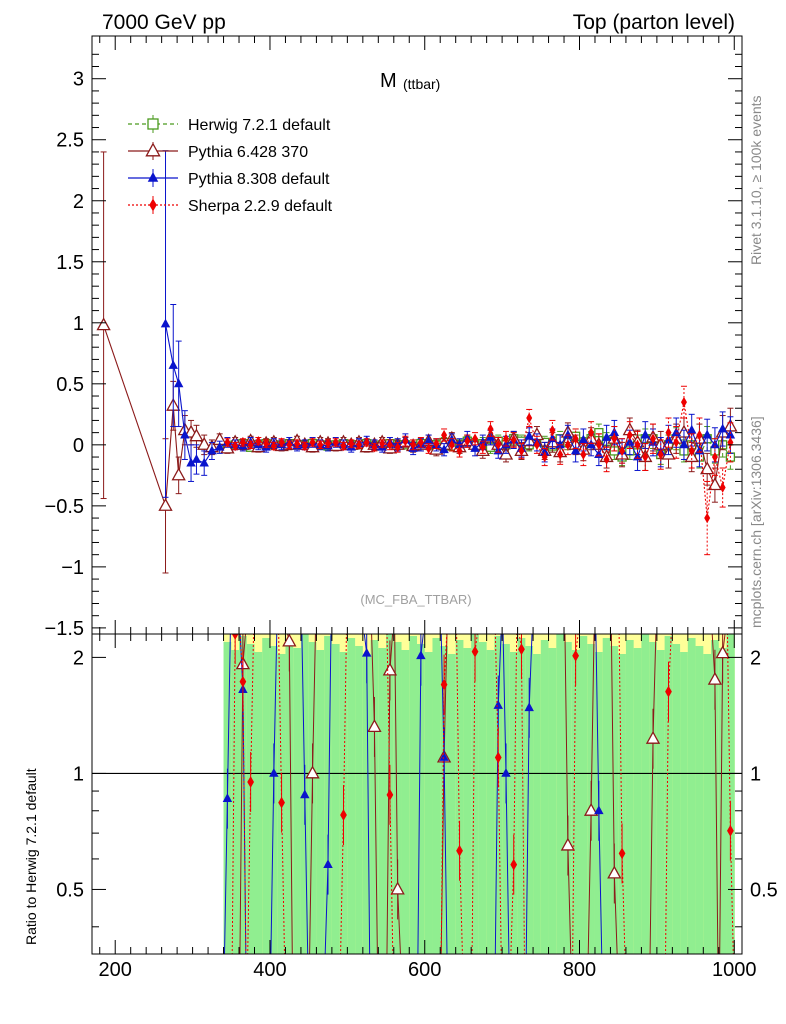 Image resolution: width=786 pixels, height=1024 pixels. I want to click on ratio-ylabel: Ratio to Herwig 7.2.1 default, so click(31, 856).